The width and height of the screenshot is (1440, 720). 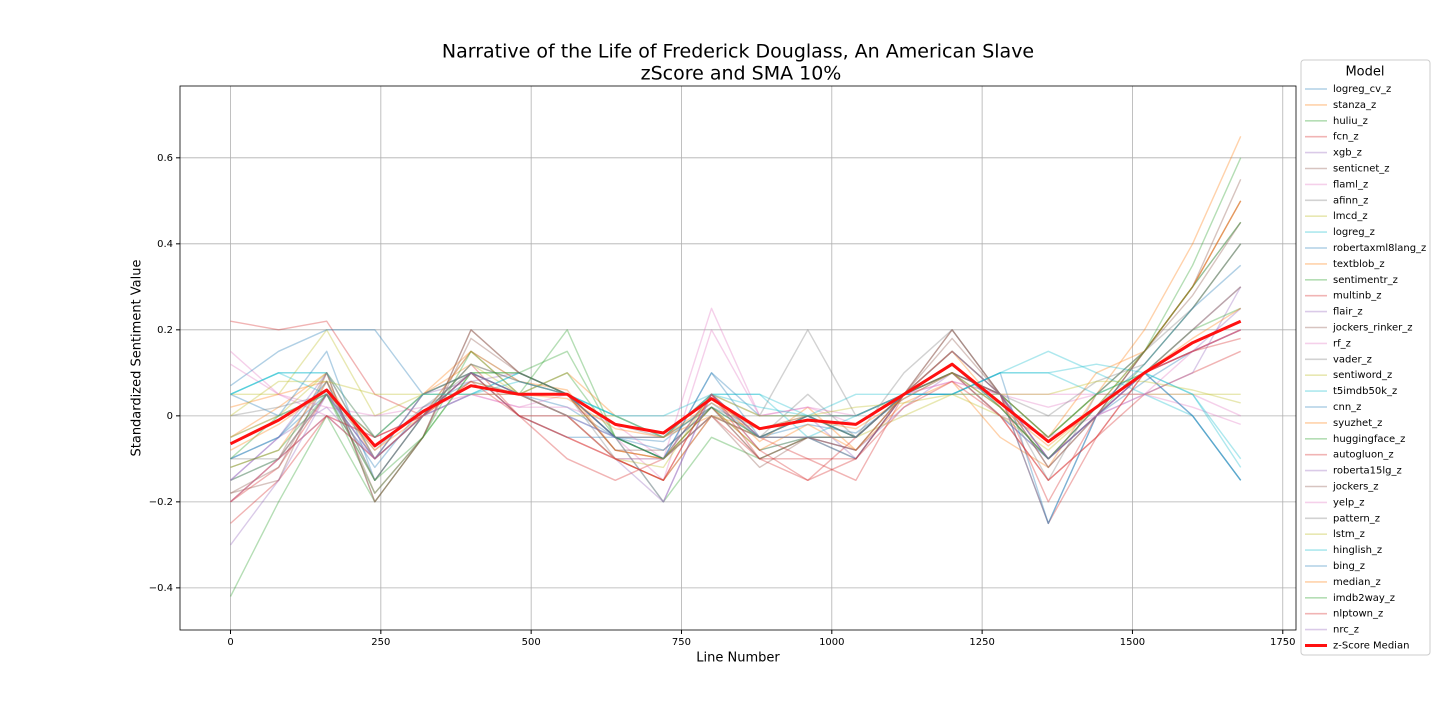 What do you see at coordinates (1350, 184) in the screenshot?
I see `legend-label: flaml_z` at bounding box center [1350, 184].